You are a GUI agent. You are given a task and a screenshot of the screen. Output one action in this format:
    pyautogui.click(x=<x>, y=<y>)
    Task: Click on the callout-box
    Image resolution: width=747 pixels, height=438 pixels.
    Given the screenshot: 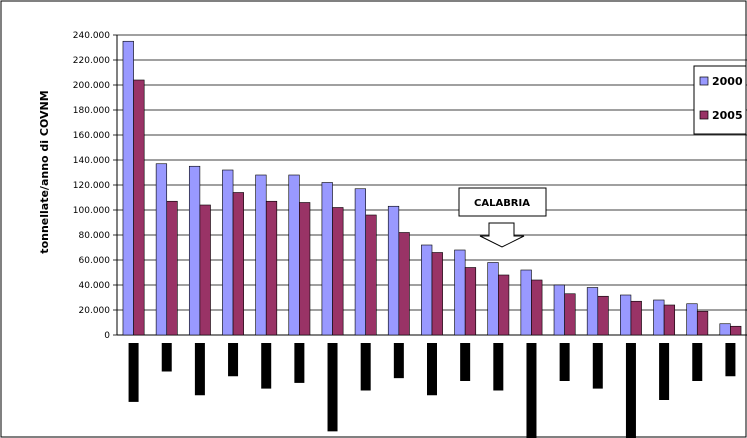 What is the action you would take?
    pyautogui.click(x=502, y=202)
    